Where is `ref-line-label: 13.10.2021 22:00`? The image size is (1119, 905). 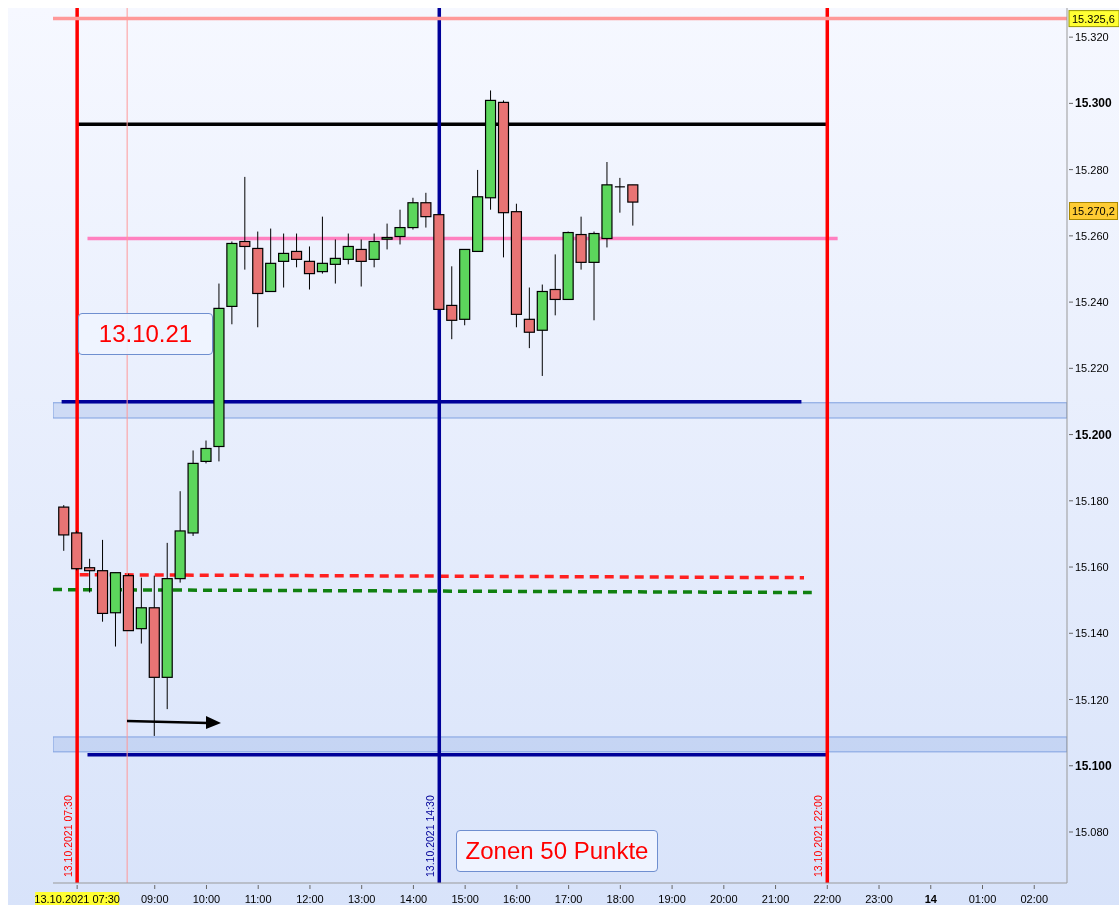
ref-line-label: 13.10.2021 22:00 is located at coordinates (818, 836).